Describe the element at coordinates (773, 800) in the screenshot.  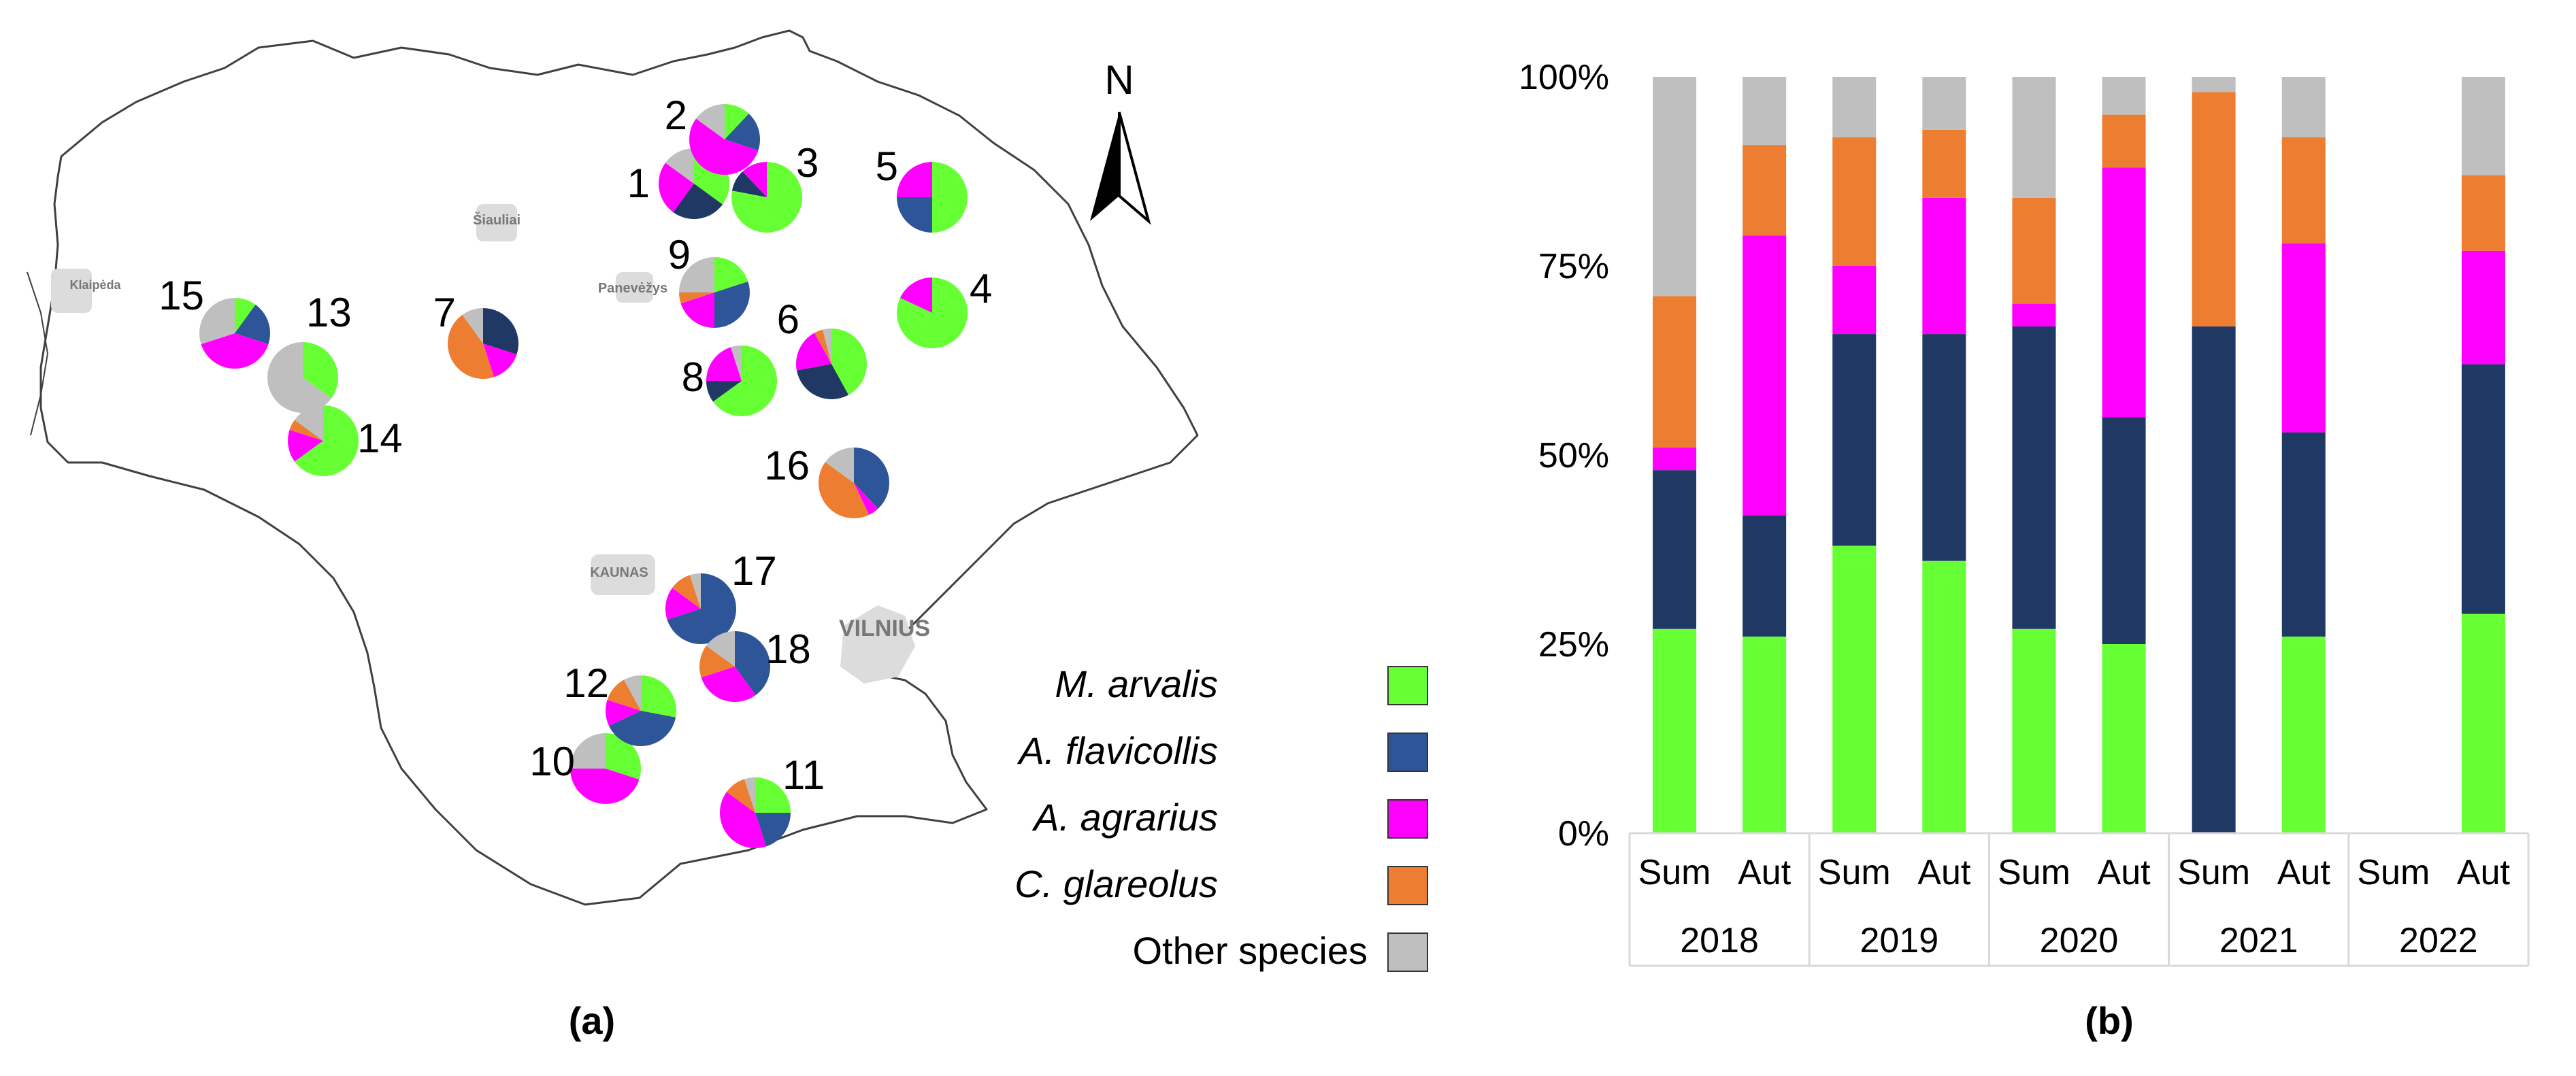
I see `site-pie-11: 11` at that location.